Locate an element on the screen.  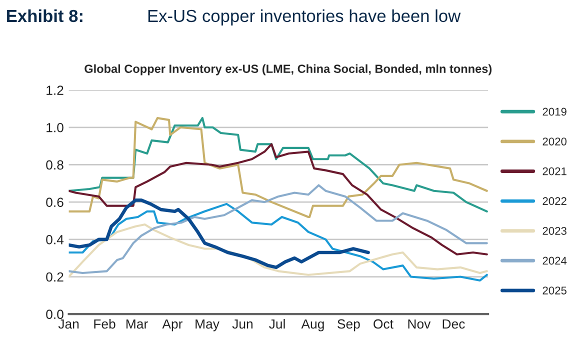
y-tick-label: 0.2 is located at coordinates (55, 277).